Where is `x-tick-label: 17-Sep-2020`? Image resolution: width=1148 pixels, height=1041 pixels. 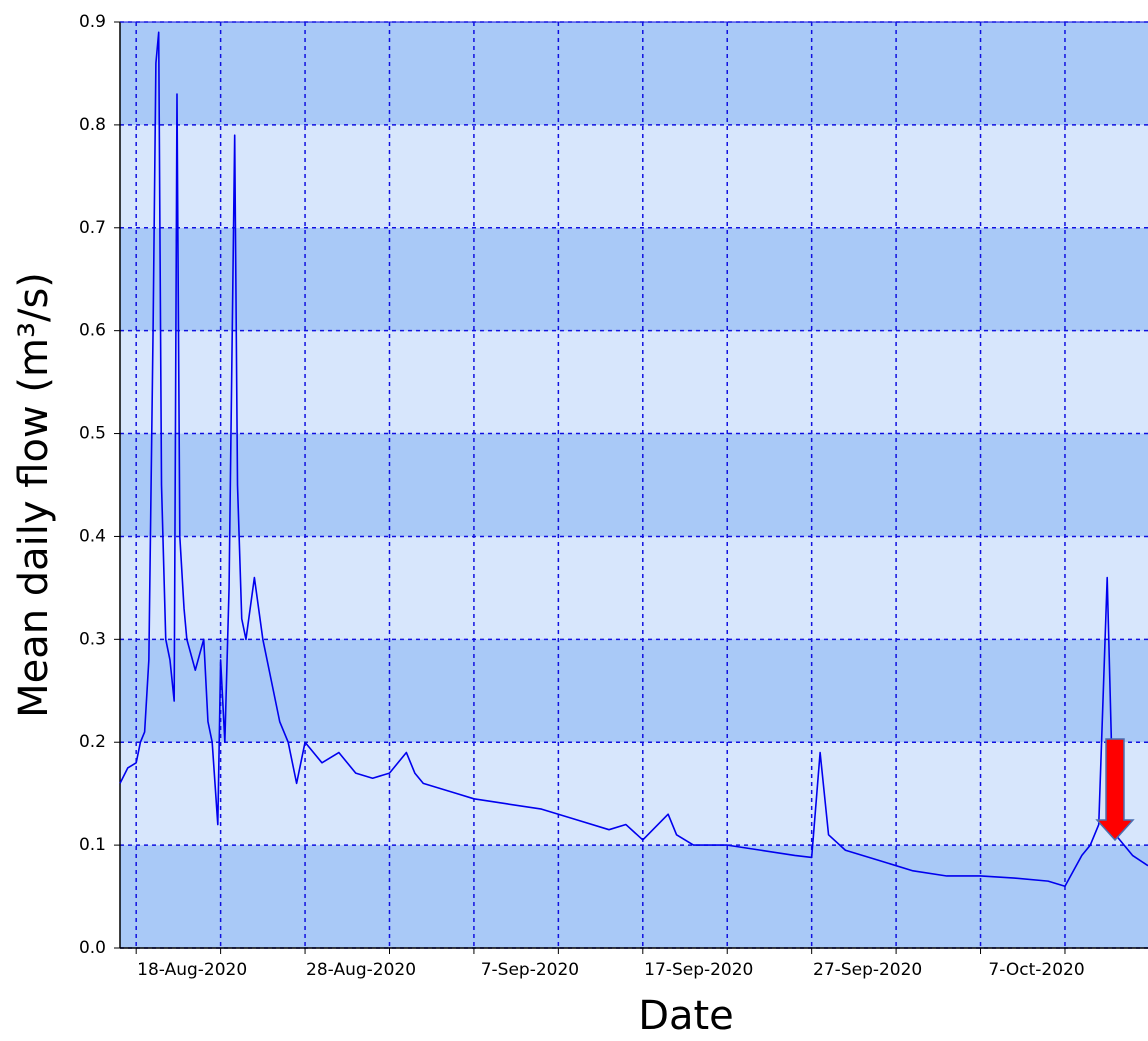 x-tick-label: 17-Sep-2020 is located at coordinates (698, 970).